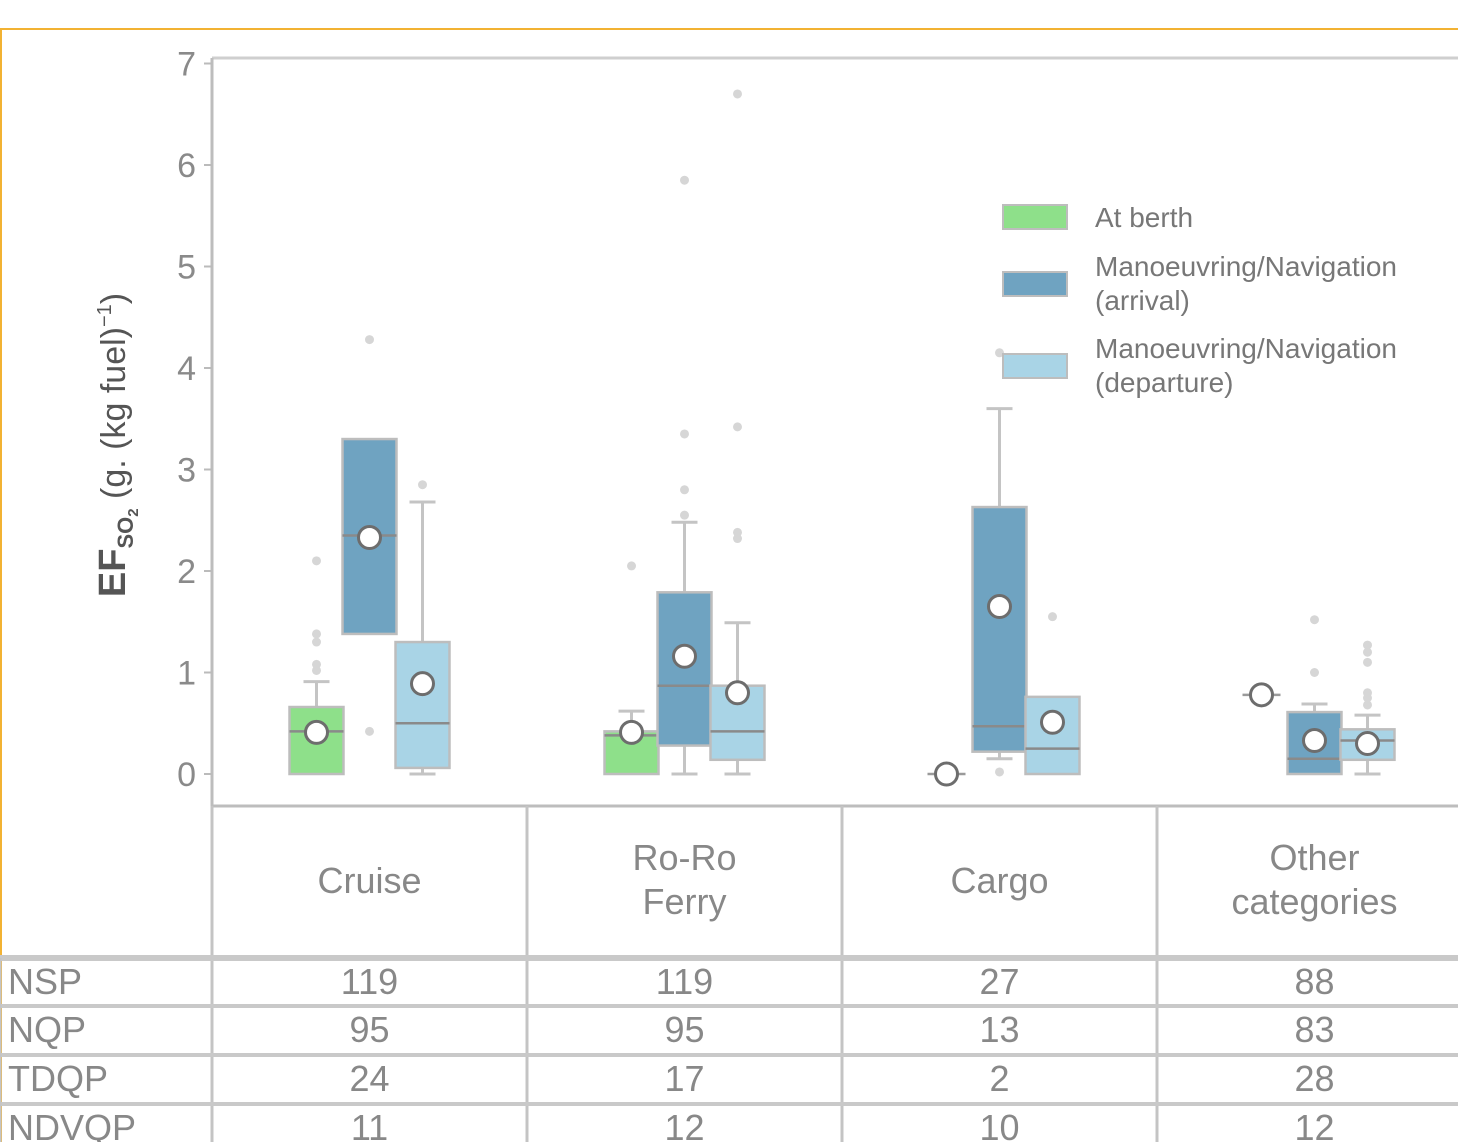  Describe the element at coordinates (685, 901) in the screenshot. I see `category-label-line: Ferry` at that location.